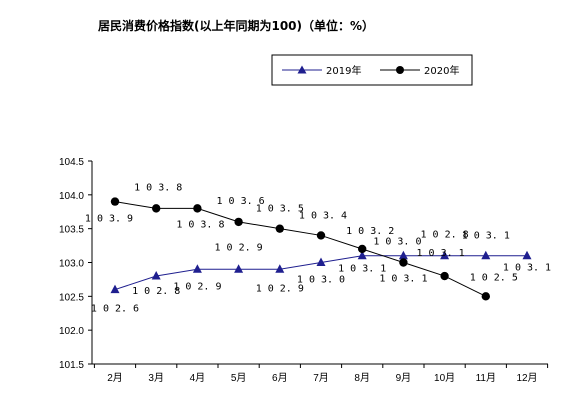  What do you see at coordinates (372, 70) in the screenshot?
I see `legend: 2019年 2020年` at bounding box center [372, 70].